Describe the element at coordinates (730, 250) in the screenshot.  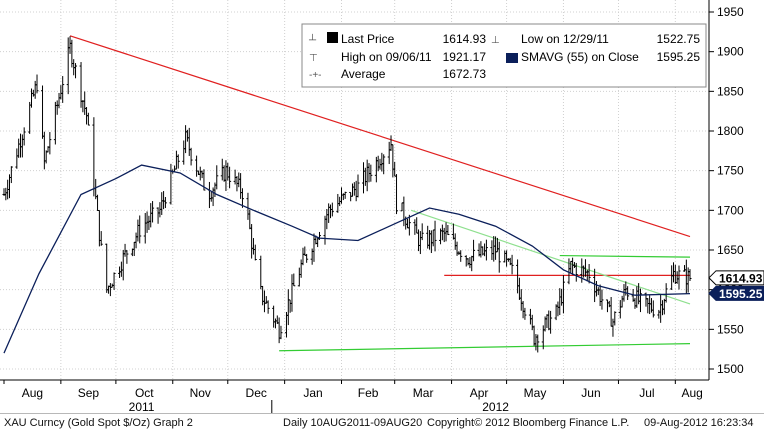
I see `price-tick-label: 1650` at that location.